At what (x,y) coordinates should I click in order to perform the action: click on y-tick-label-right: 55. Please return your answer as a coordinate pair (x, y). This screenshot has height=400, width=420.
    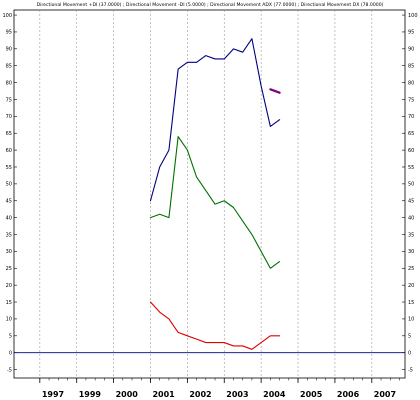
    Looking at the image, I should click on (411, 168).